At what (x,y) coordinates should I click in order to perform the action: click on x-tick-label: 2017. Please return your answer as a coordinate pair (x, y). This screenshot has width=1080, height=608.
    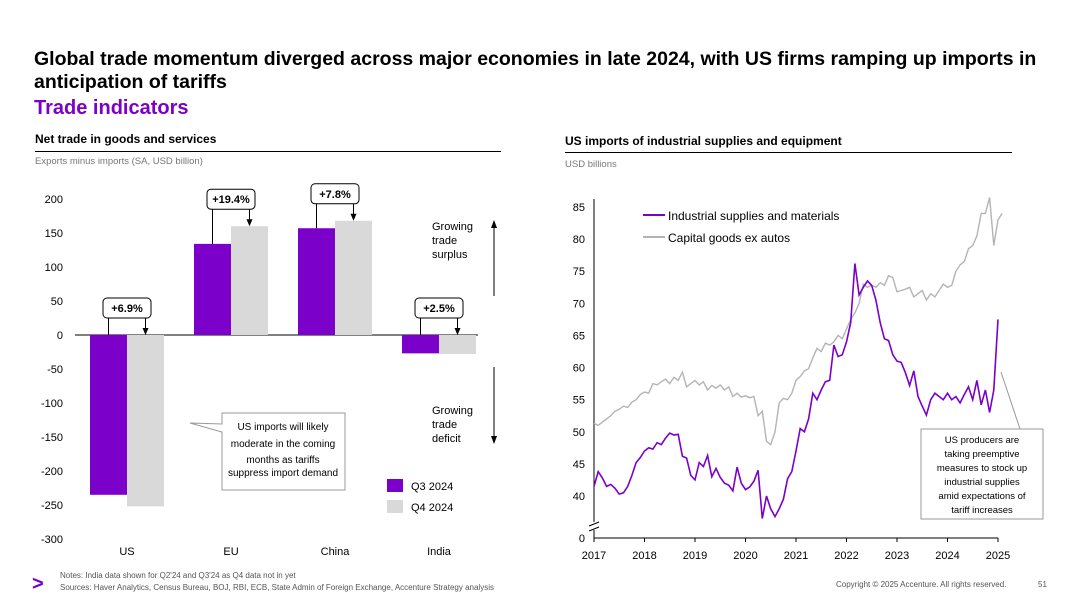
    Looking at the image, I should click on (594, 556).